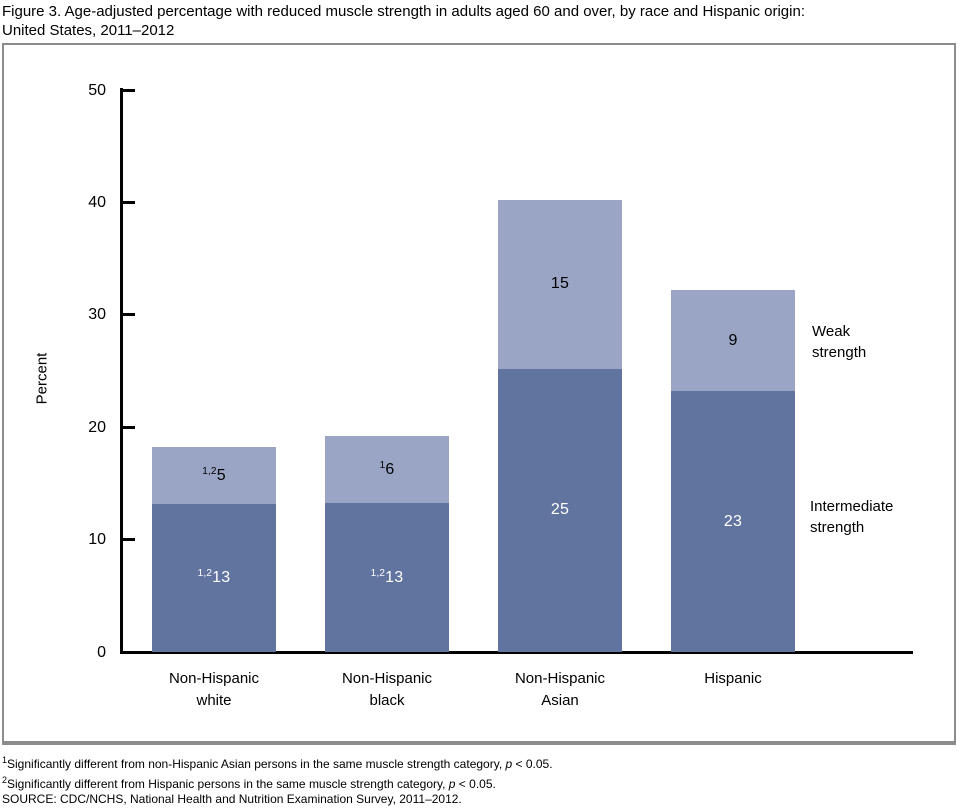 Image resolution: width=960 pixels, height=808 pixels. I want to click on bar-value-label: 23, so click(733, 522).